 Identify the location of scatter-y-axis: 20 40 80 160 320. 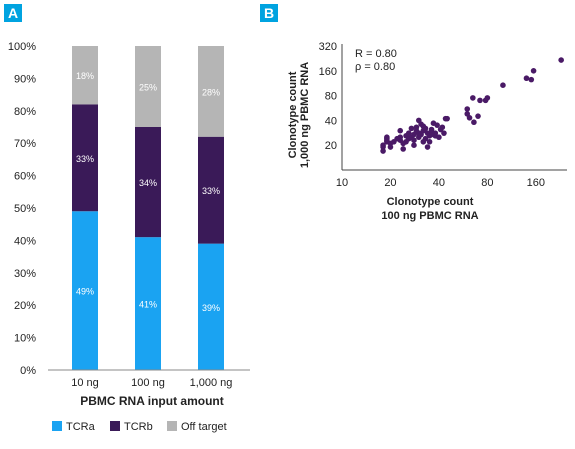
(328, 96).